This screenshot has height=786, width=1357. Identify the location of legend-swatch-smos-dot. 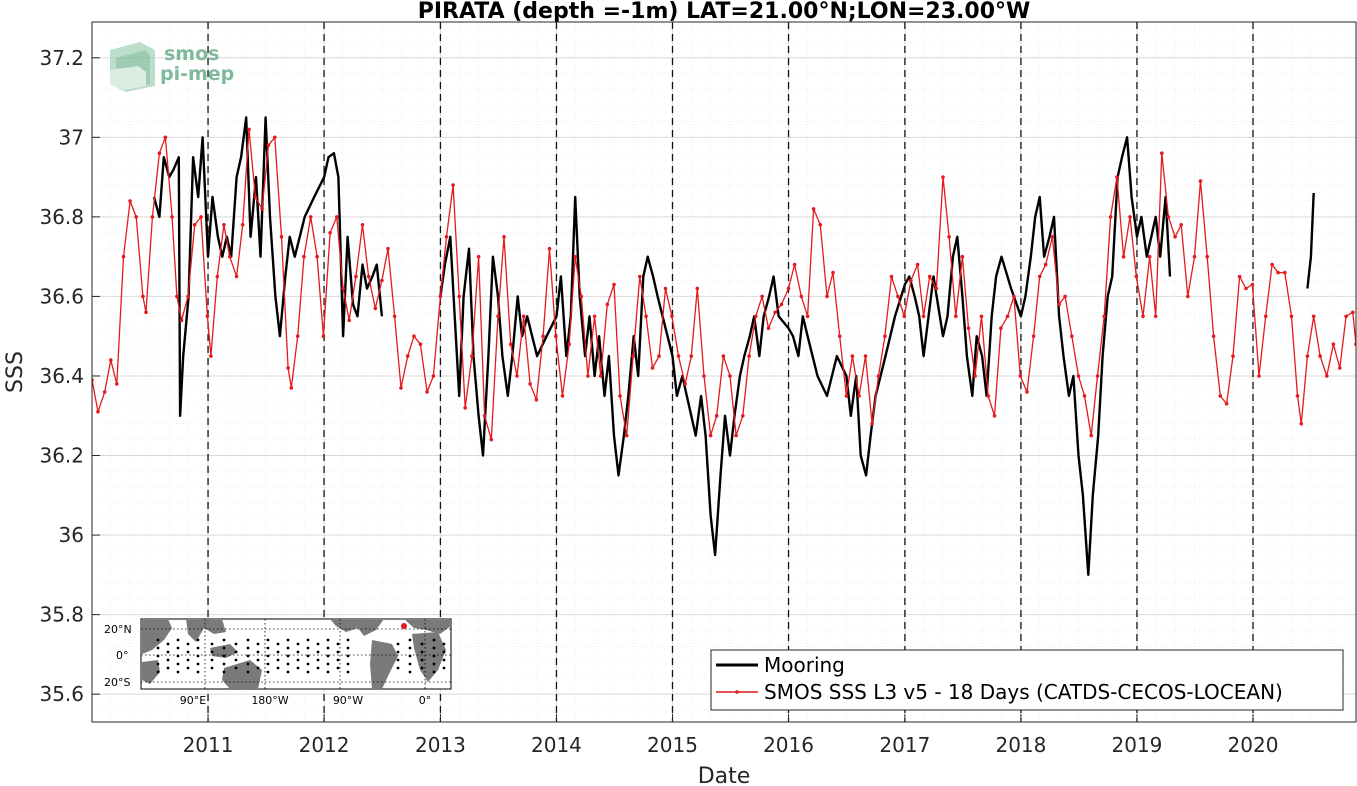
(737, 692).